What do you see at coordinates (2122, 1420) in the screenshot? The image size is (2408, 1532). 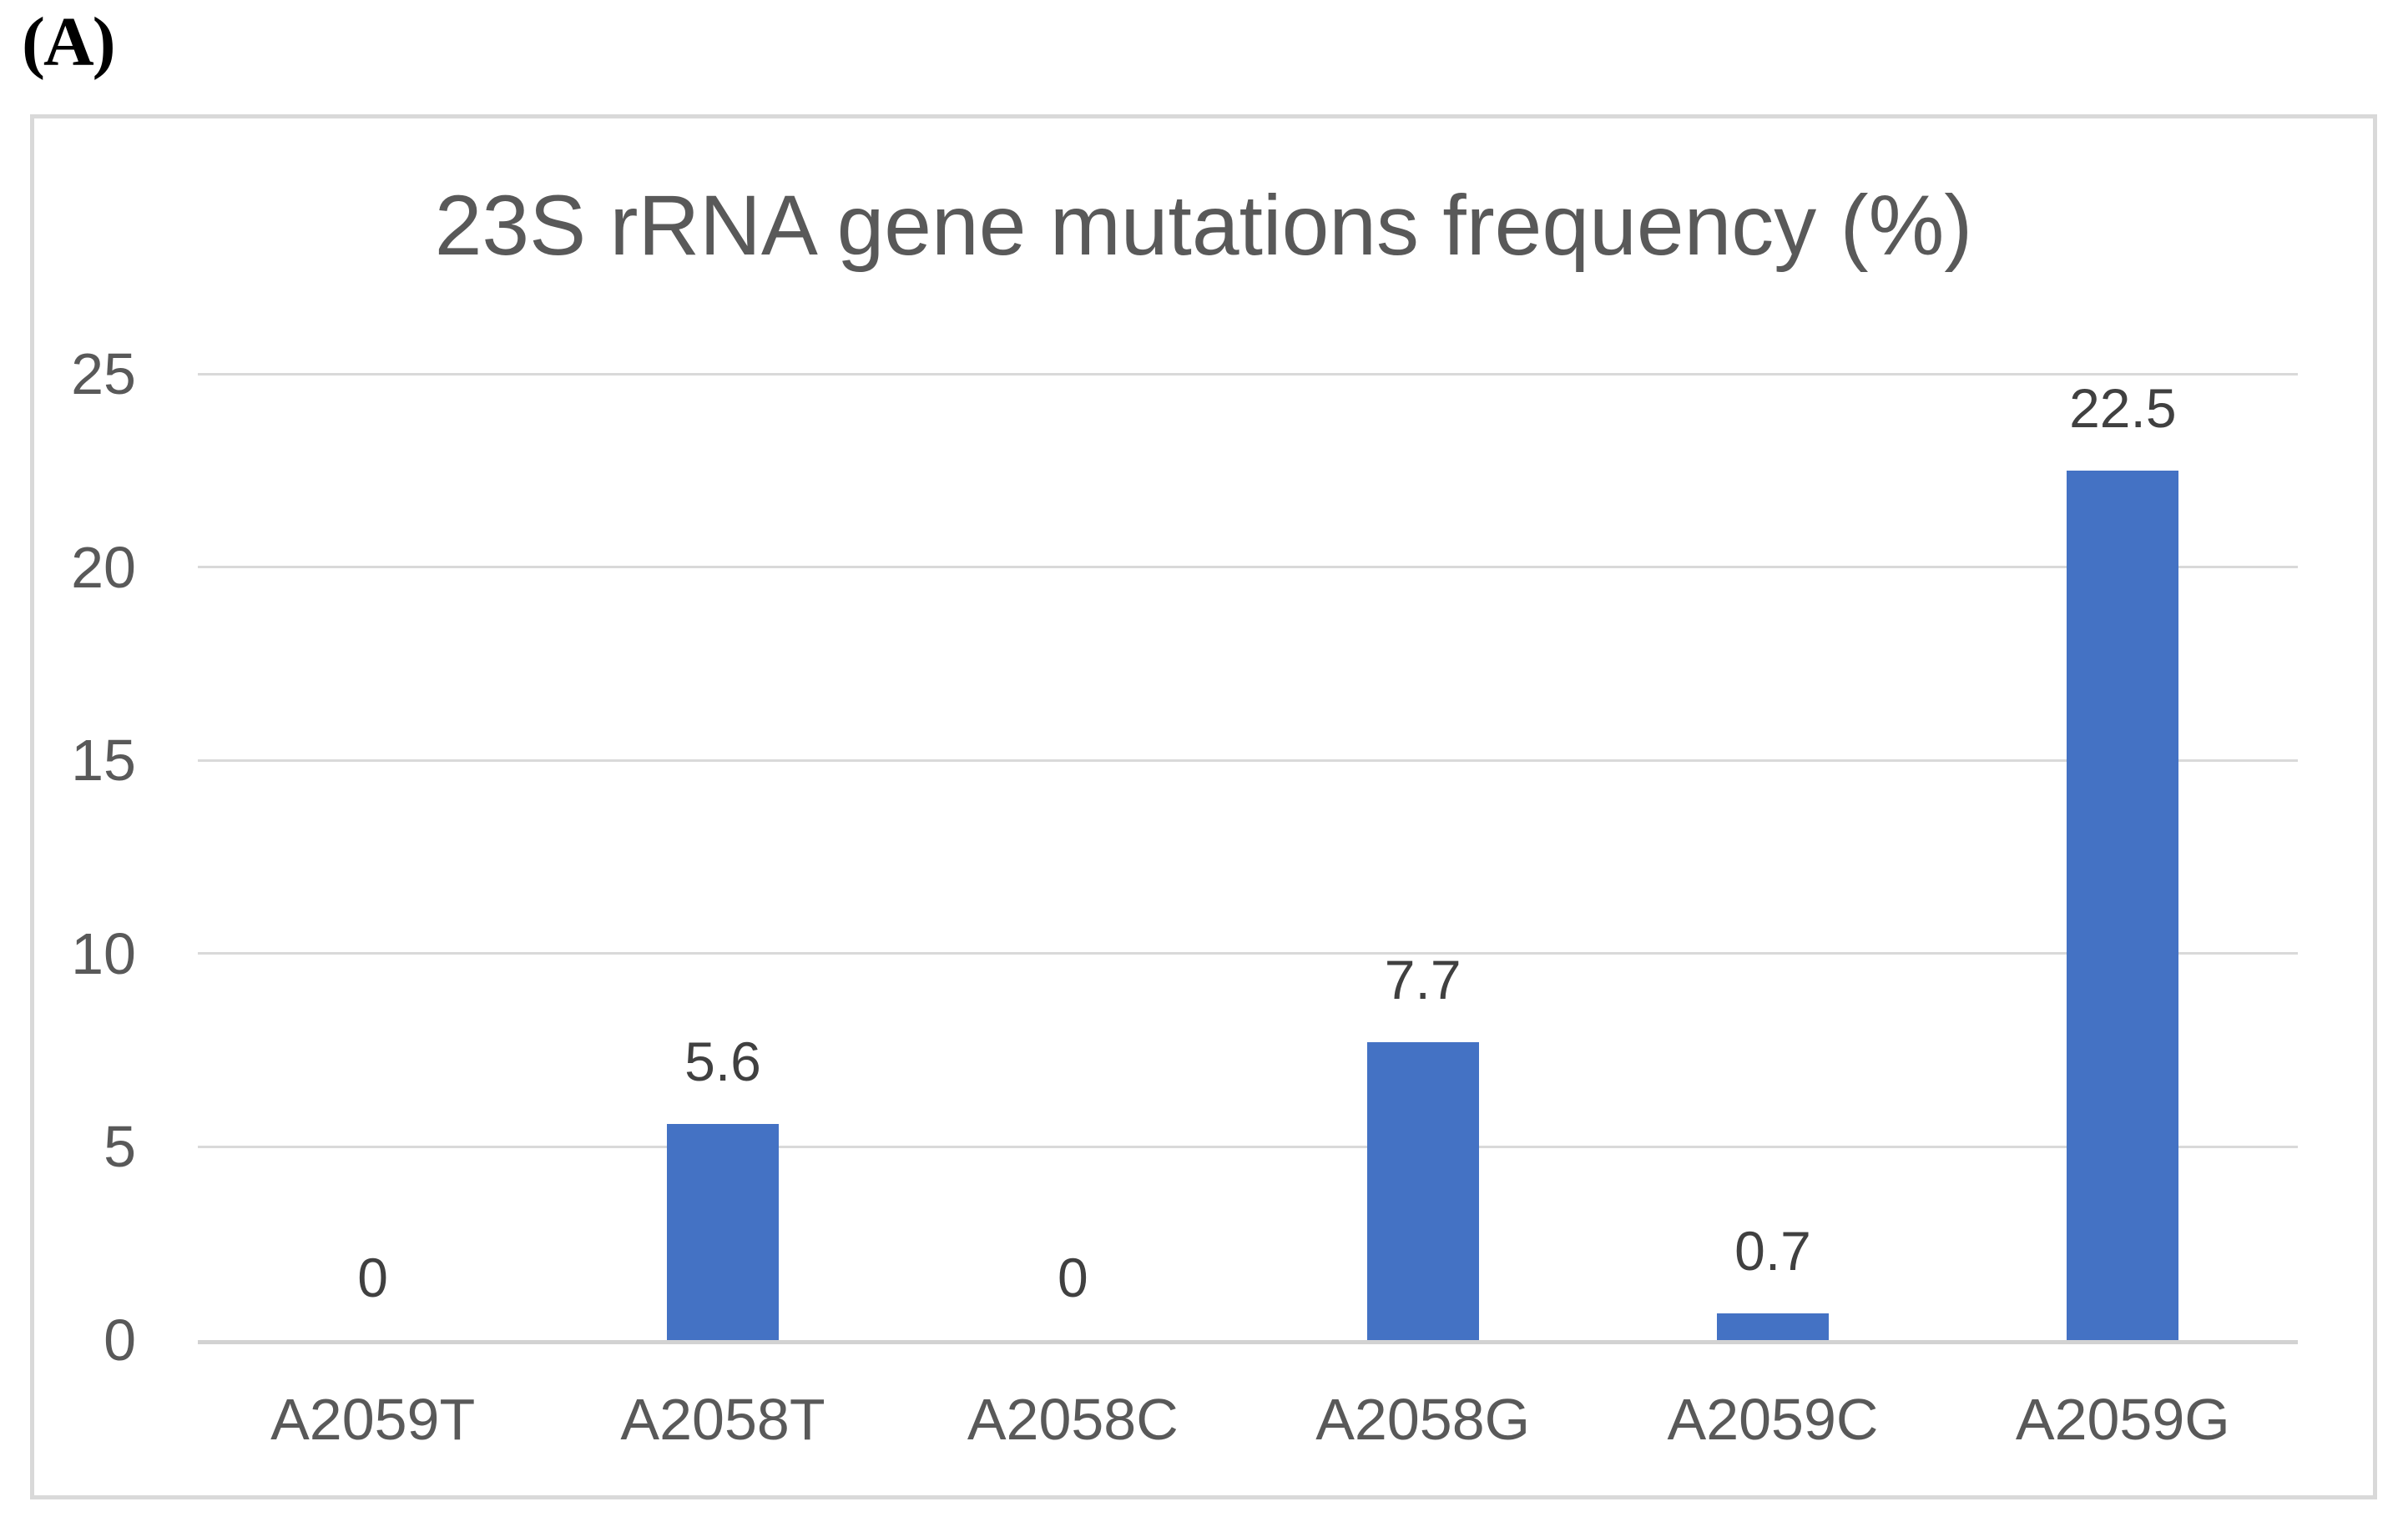 I see `x-axis-label: A2059G` at bounding box center [2122, 1420].